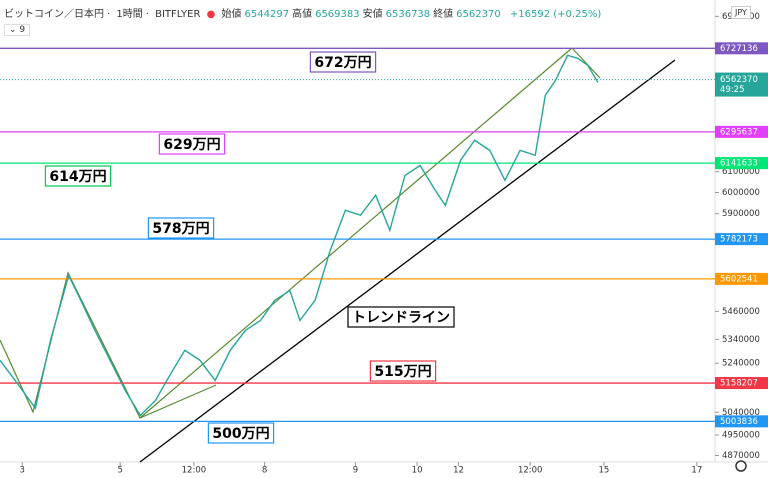 The height and width of the screenshot is (478, 768). What do you see at coordinates (264, 471) in the screenshot?
I see `x-tick-label: 8` at bounding box center [264, 471].